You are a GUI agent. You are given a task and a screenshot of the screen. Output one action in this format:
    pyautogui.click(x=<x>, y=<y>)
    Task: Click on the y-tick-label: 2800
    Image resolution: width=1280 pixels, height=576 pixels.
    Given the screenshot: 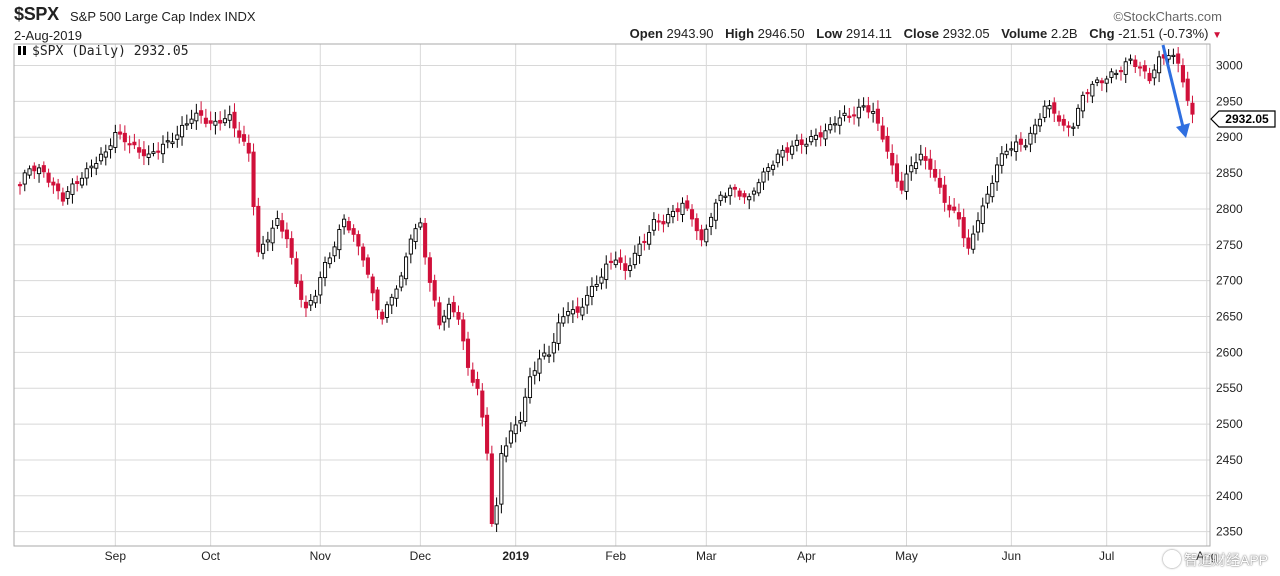 What is the action you would take?
    pyautogui.click(x=1229, y=209)
    